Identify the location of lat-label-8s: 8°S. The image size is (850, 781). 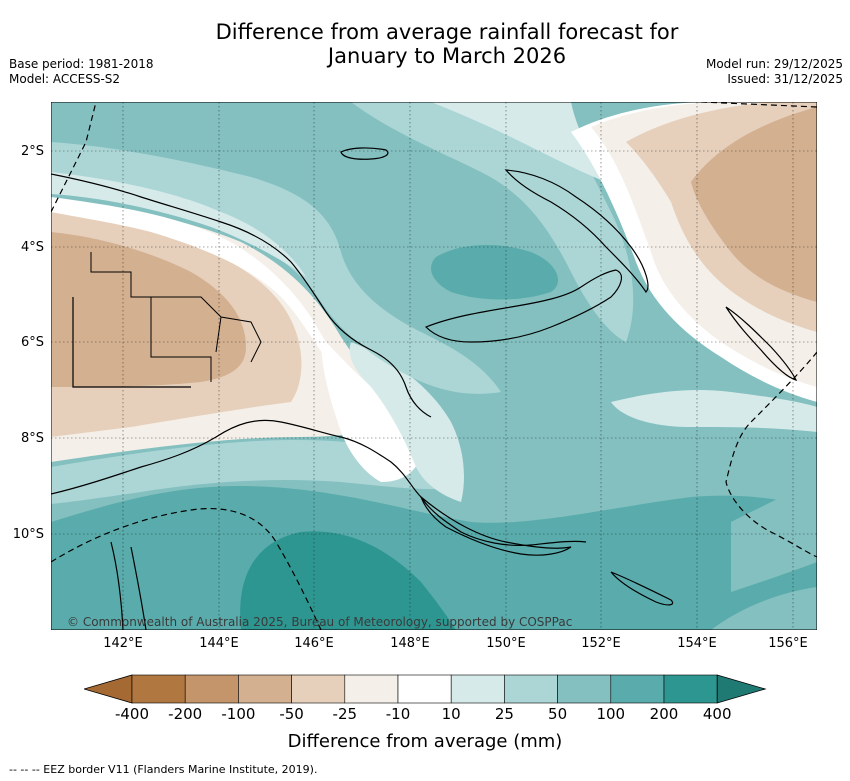
(32, 438).